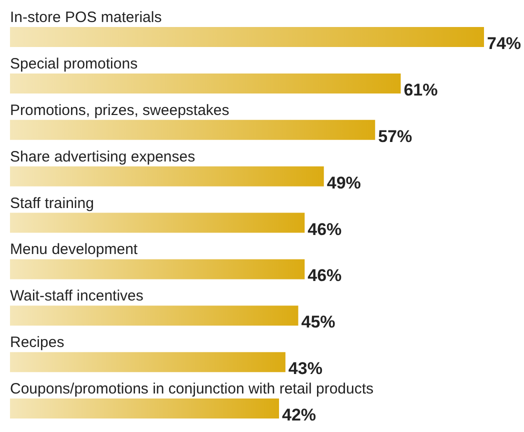 The width and height of the screenshot is (524, 432). I want to click on data-label: 43%, so click(305, 368).